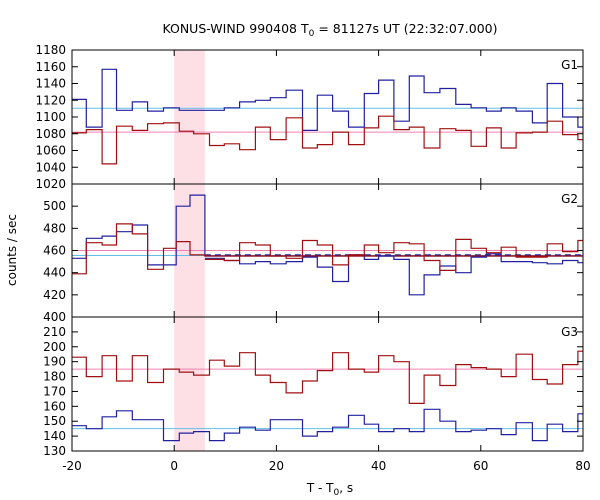  I want to click on y-tick-label: 440, so click(54, 273).